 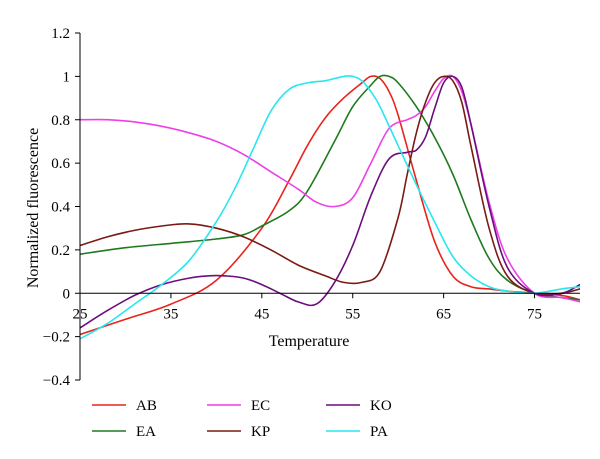 I want to click on y-tick-label: 0.4, so click(x=60, y=208).